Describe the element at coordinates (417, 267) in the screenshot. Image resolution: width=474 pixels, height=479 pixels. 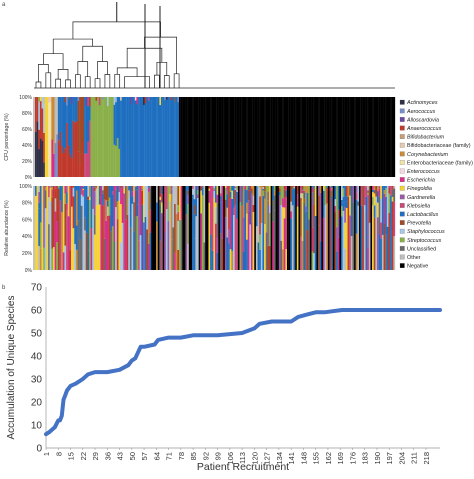
I see `legend-label: Negative` at that location.